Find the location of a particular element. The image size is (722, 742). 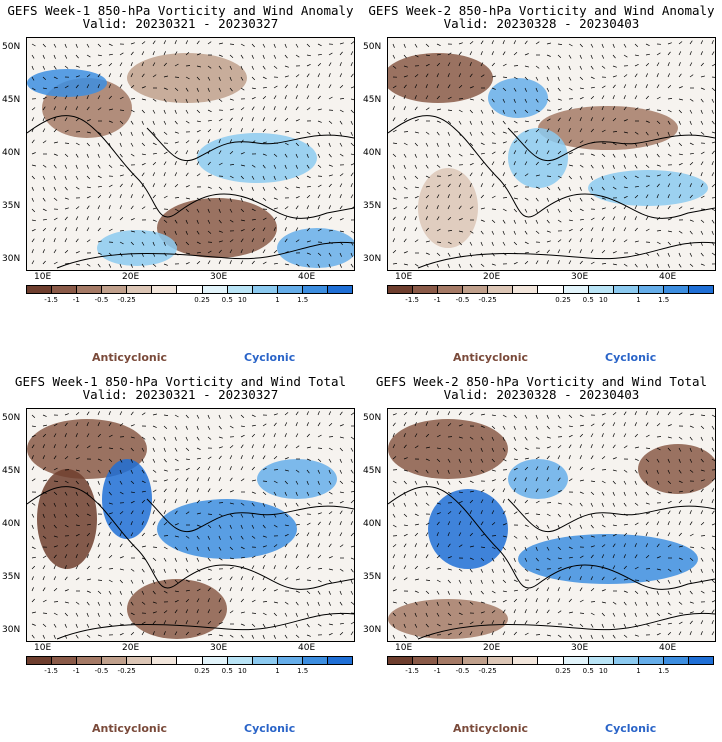

colorbar-unit: 10 is located at coordinates (242, 671).